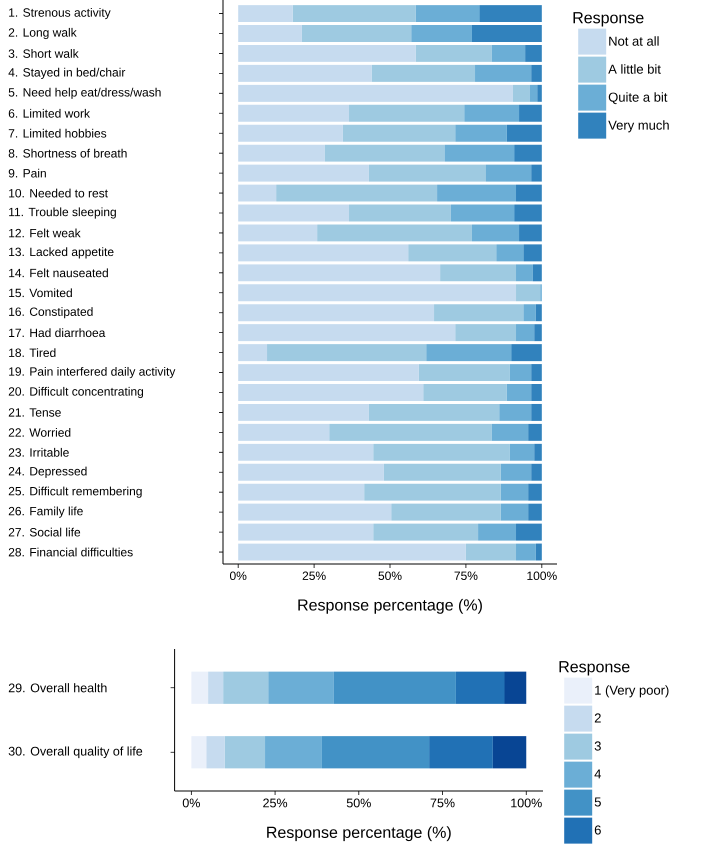 Image resolution: width=709 pixels, height=866 pixels. Describe the element at coordinates (597, 830) in the screenshot. I see `legend-label: 6` at that location.